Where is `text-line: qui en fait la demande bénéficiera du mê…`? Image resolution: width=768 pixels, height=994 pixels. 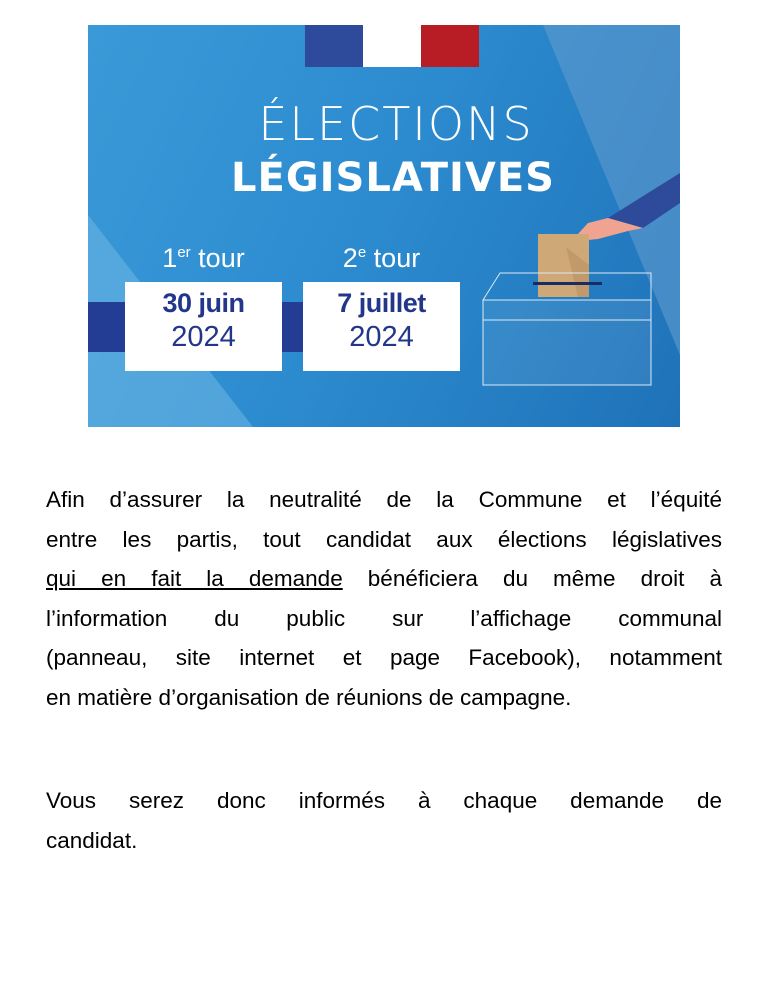 text-line: qui en fait la demande bénéficiera du mê… is located at coordinates (384, 578).